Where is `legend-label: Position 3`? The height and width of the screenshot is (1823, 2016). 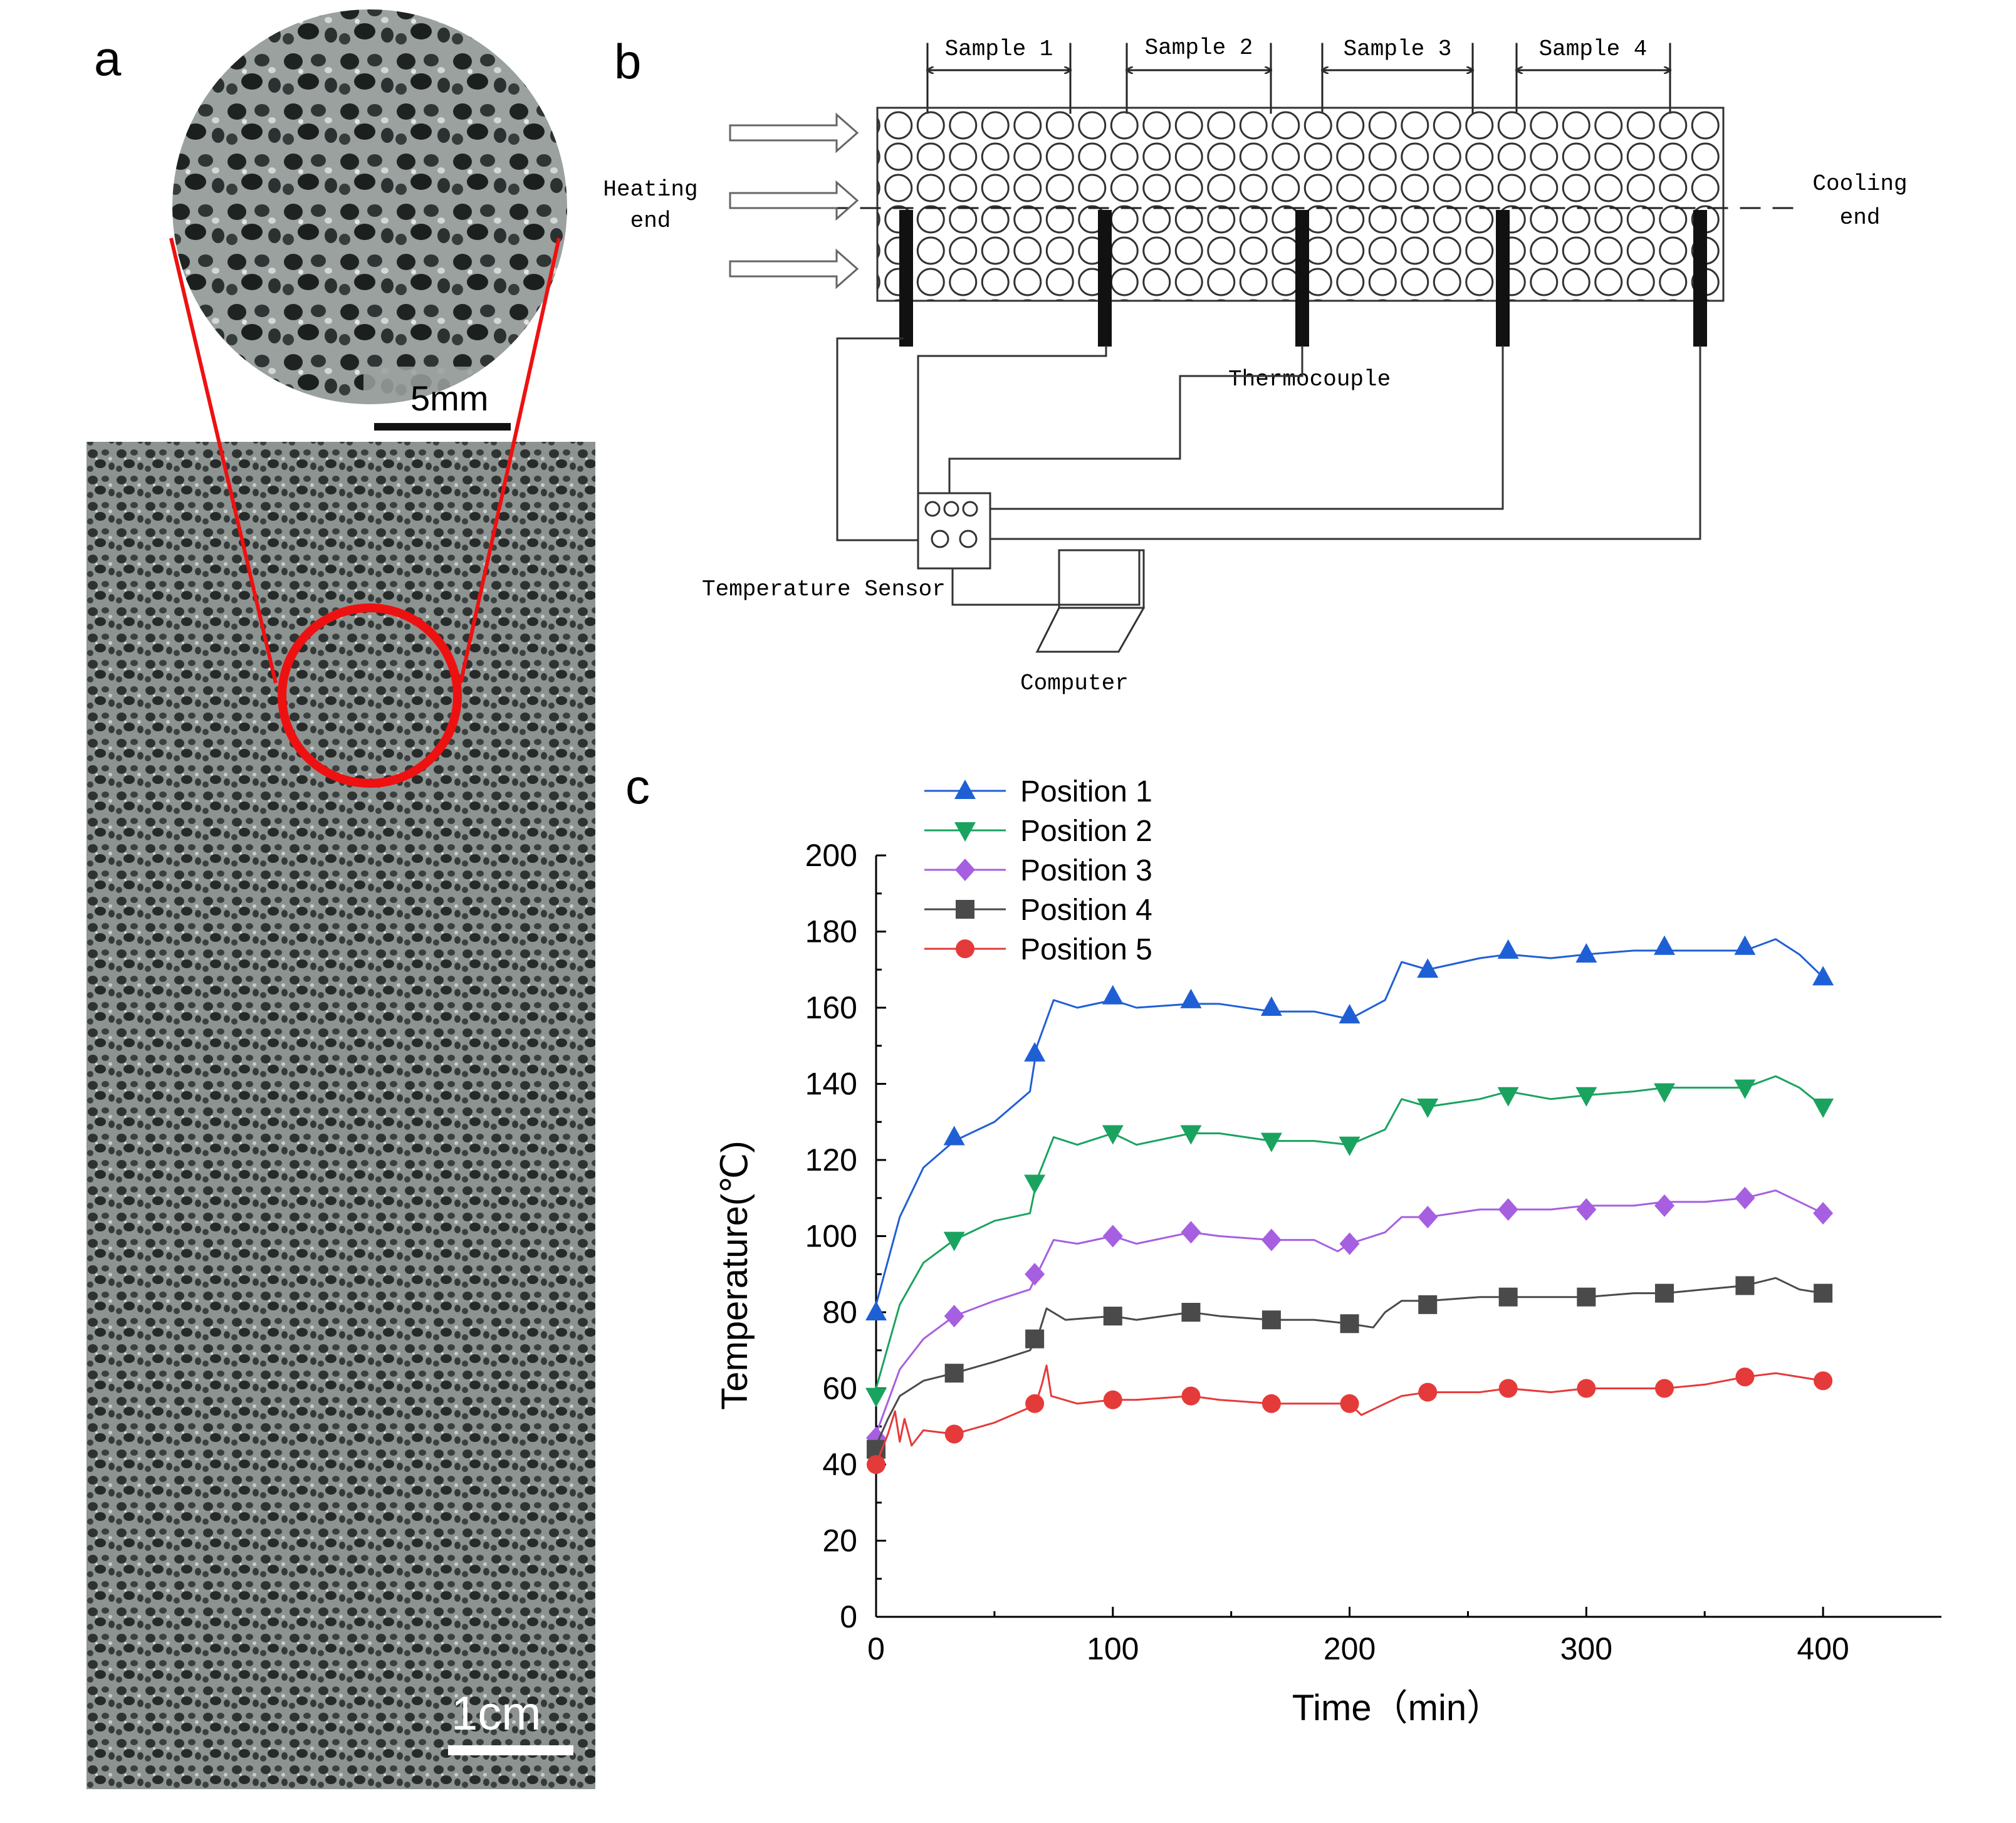 legend-label: Position 3 is located at coordinates (1086, 870).